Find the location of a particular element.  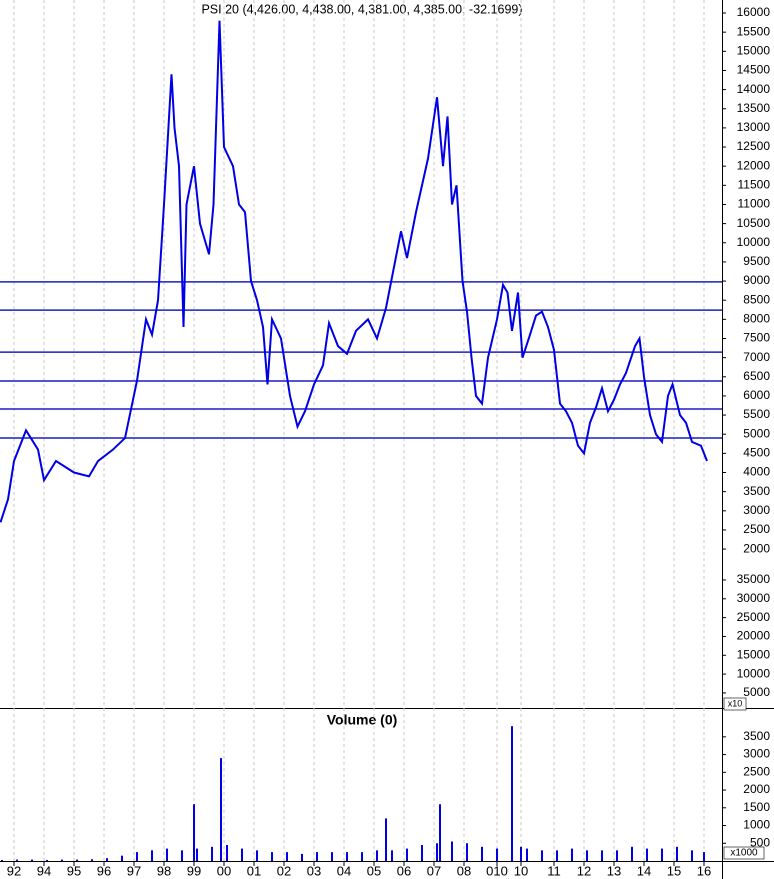

y-tick-label: 13500 is located at coordinates (754, 108).